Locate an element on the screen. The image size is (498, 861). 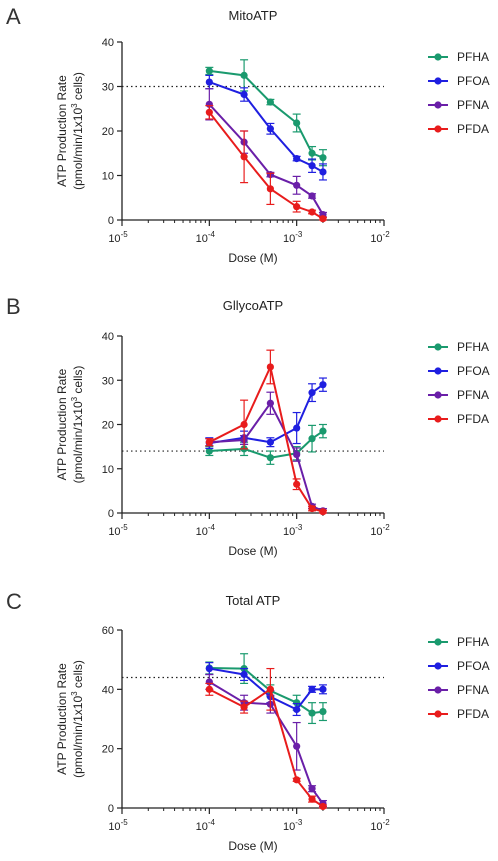
panel-letter: C is located at coordinates (14, 601).